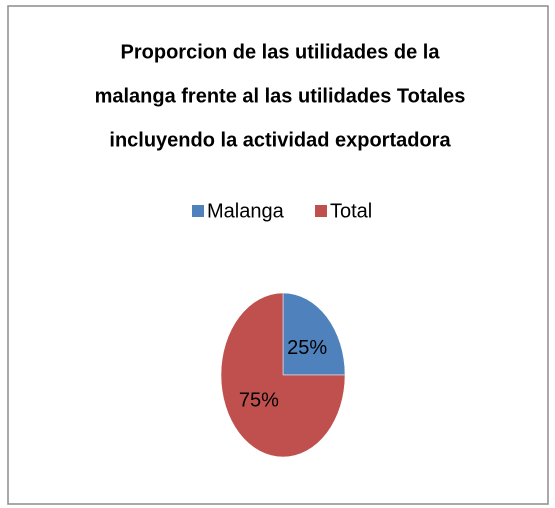  What do you see at coordinates (351, 211) in the screenshot?
I see `legend-label: Total` at bounding box center [351, 211].